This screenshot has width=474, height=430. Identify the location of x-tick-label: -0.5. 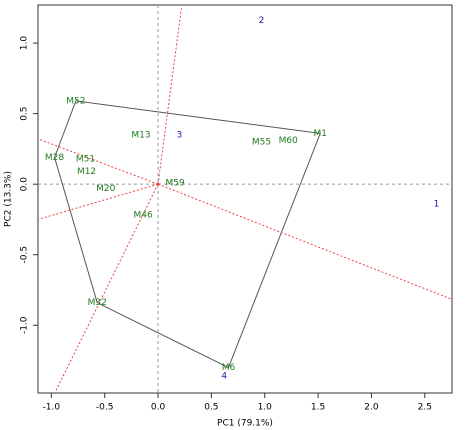
(105, 408).